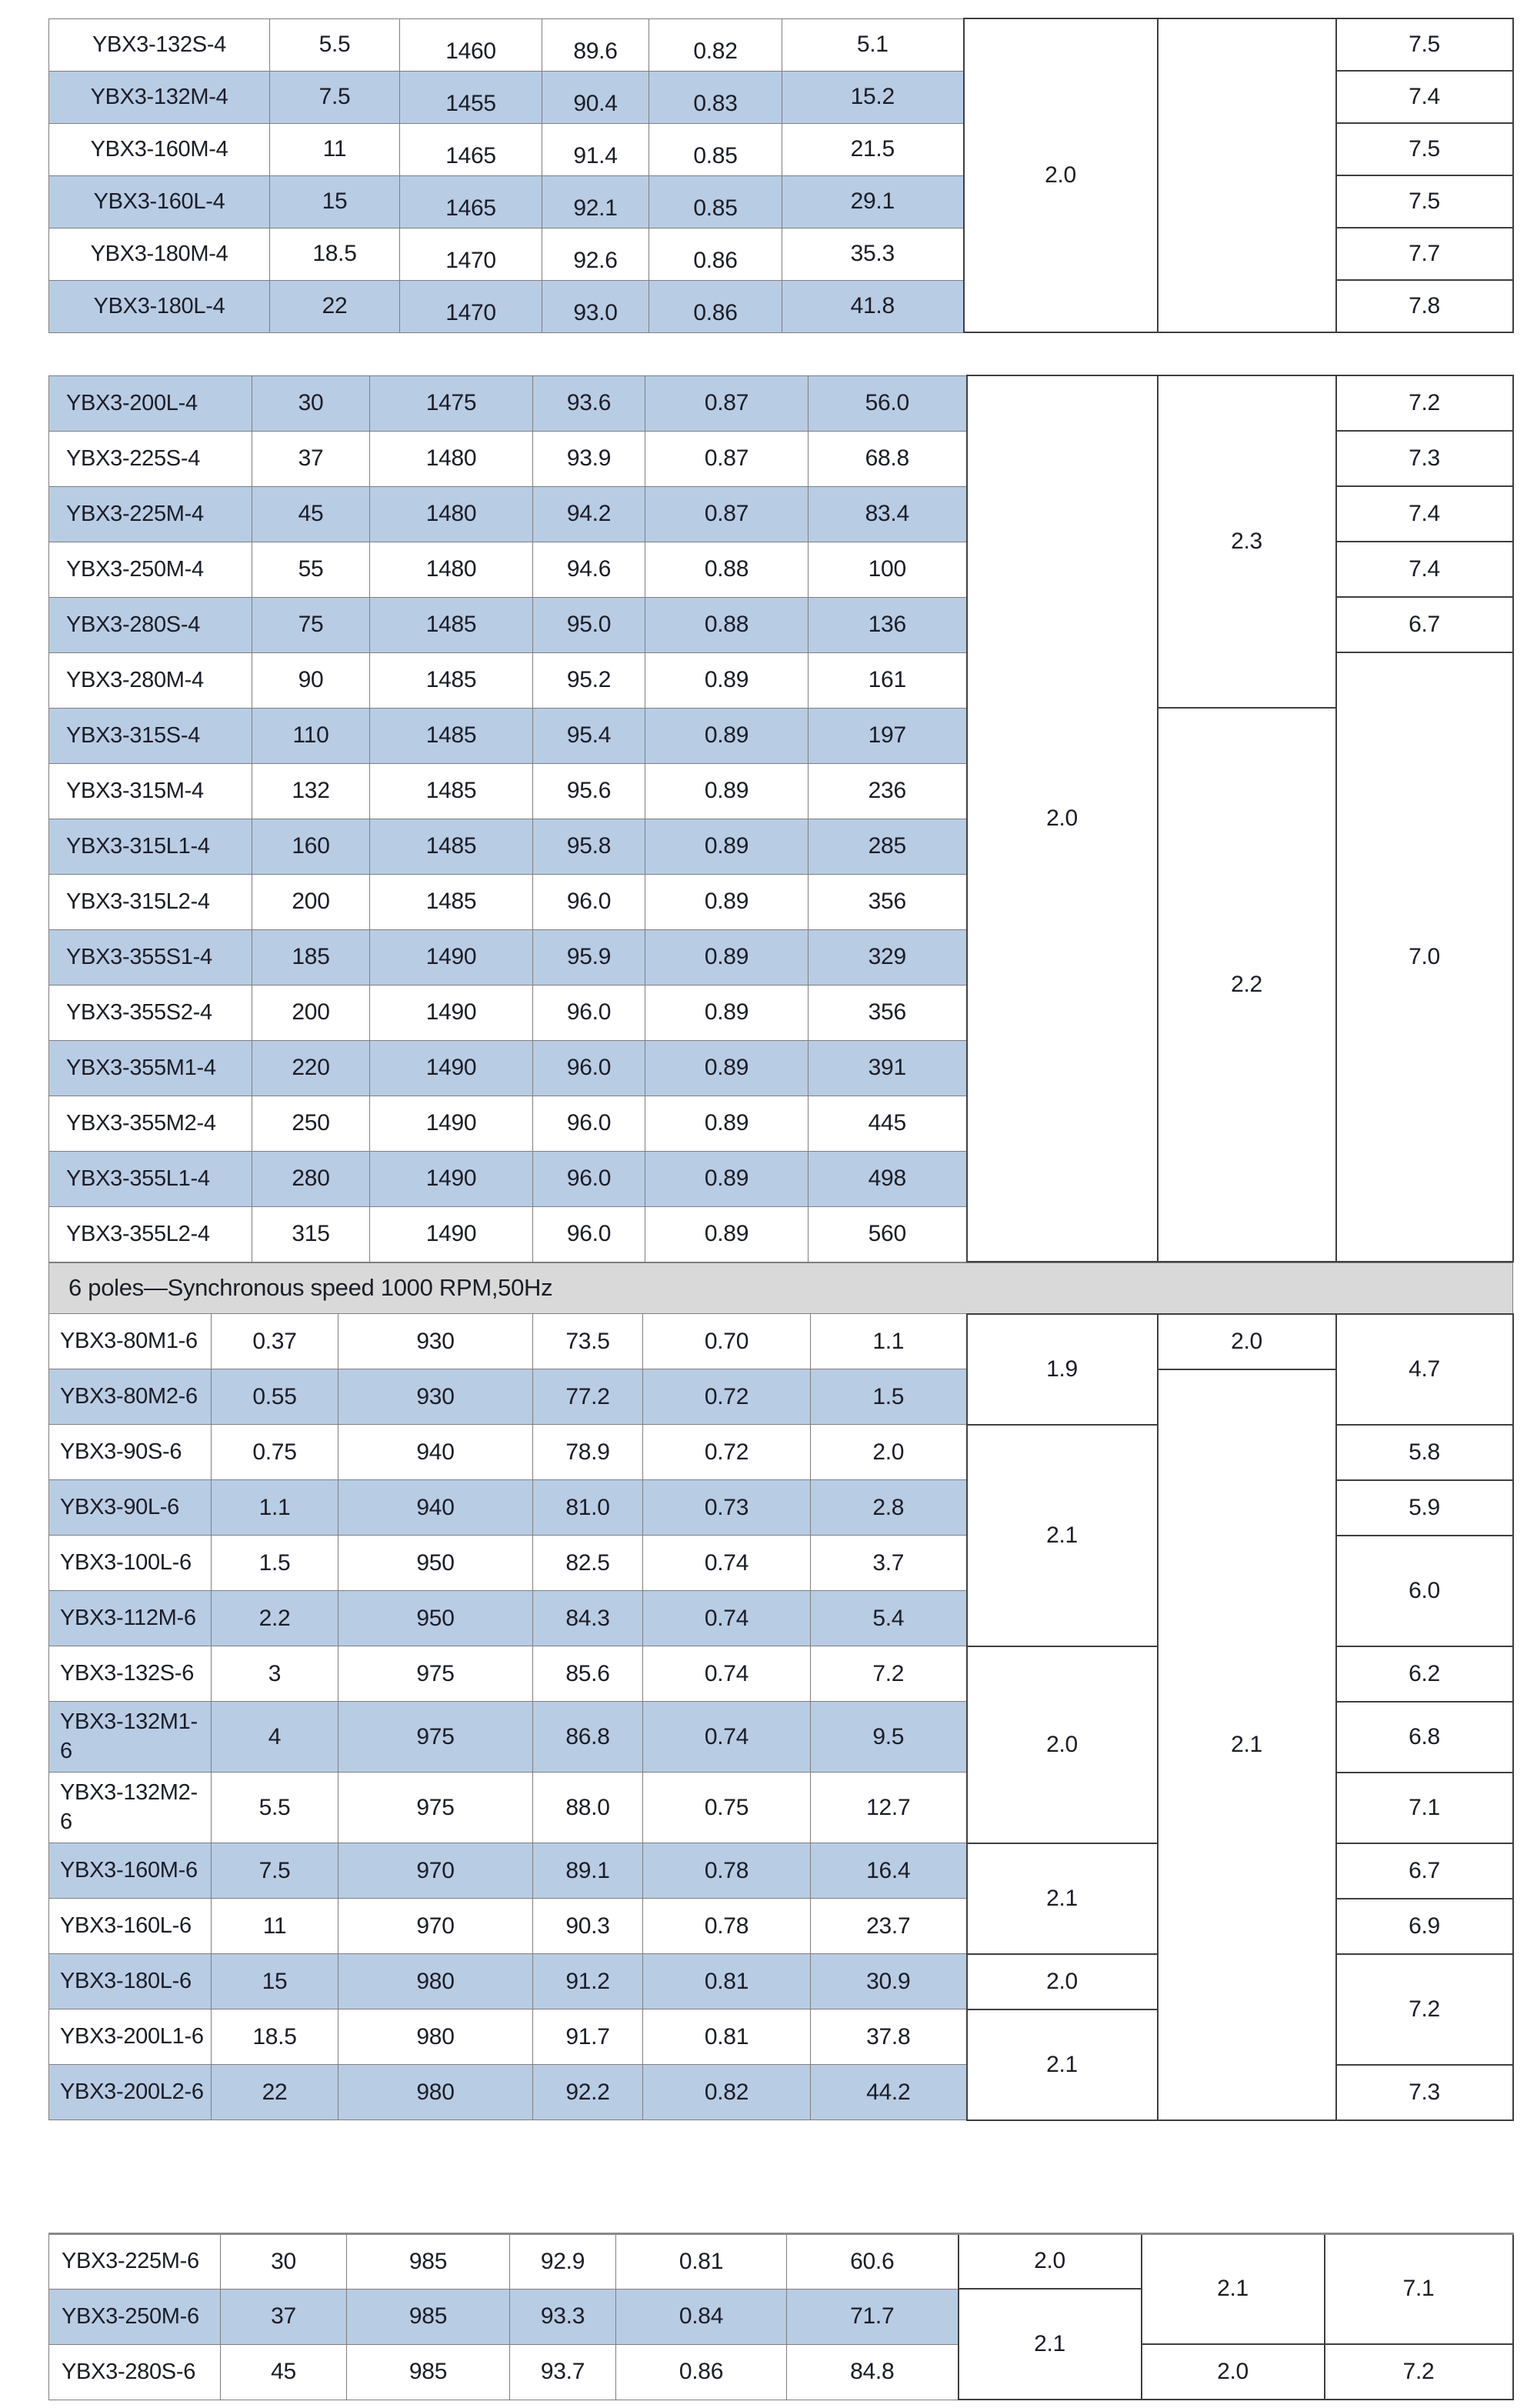  I want to click on power-factor-cell: 0.73, so click(727, 1507).